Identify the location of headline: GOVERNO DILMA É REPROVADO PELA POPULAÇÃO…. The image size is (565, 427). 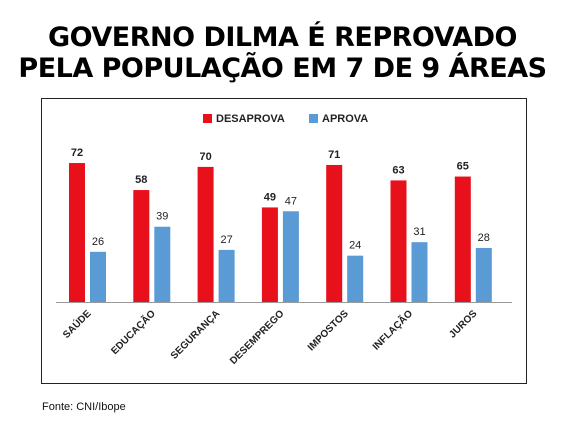
(282, 53).